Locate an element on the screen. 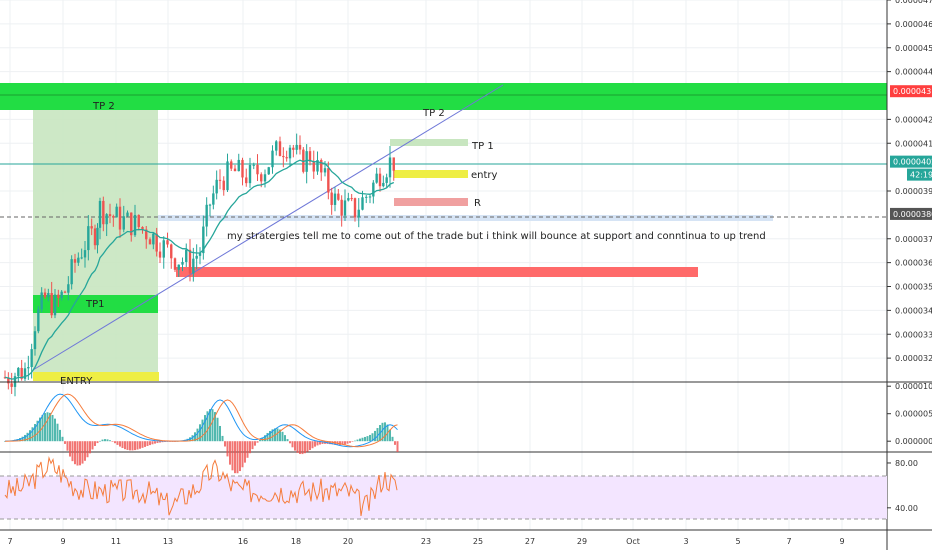 The height and width of the screenshot is (550, 932). macd-signal-line is located at coordinates (201, 420).